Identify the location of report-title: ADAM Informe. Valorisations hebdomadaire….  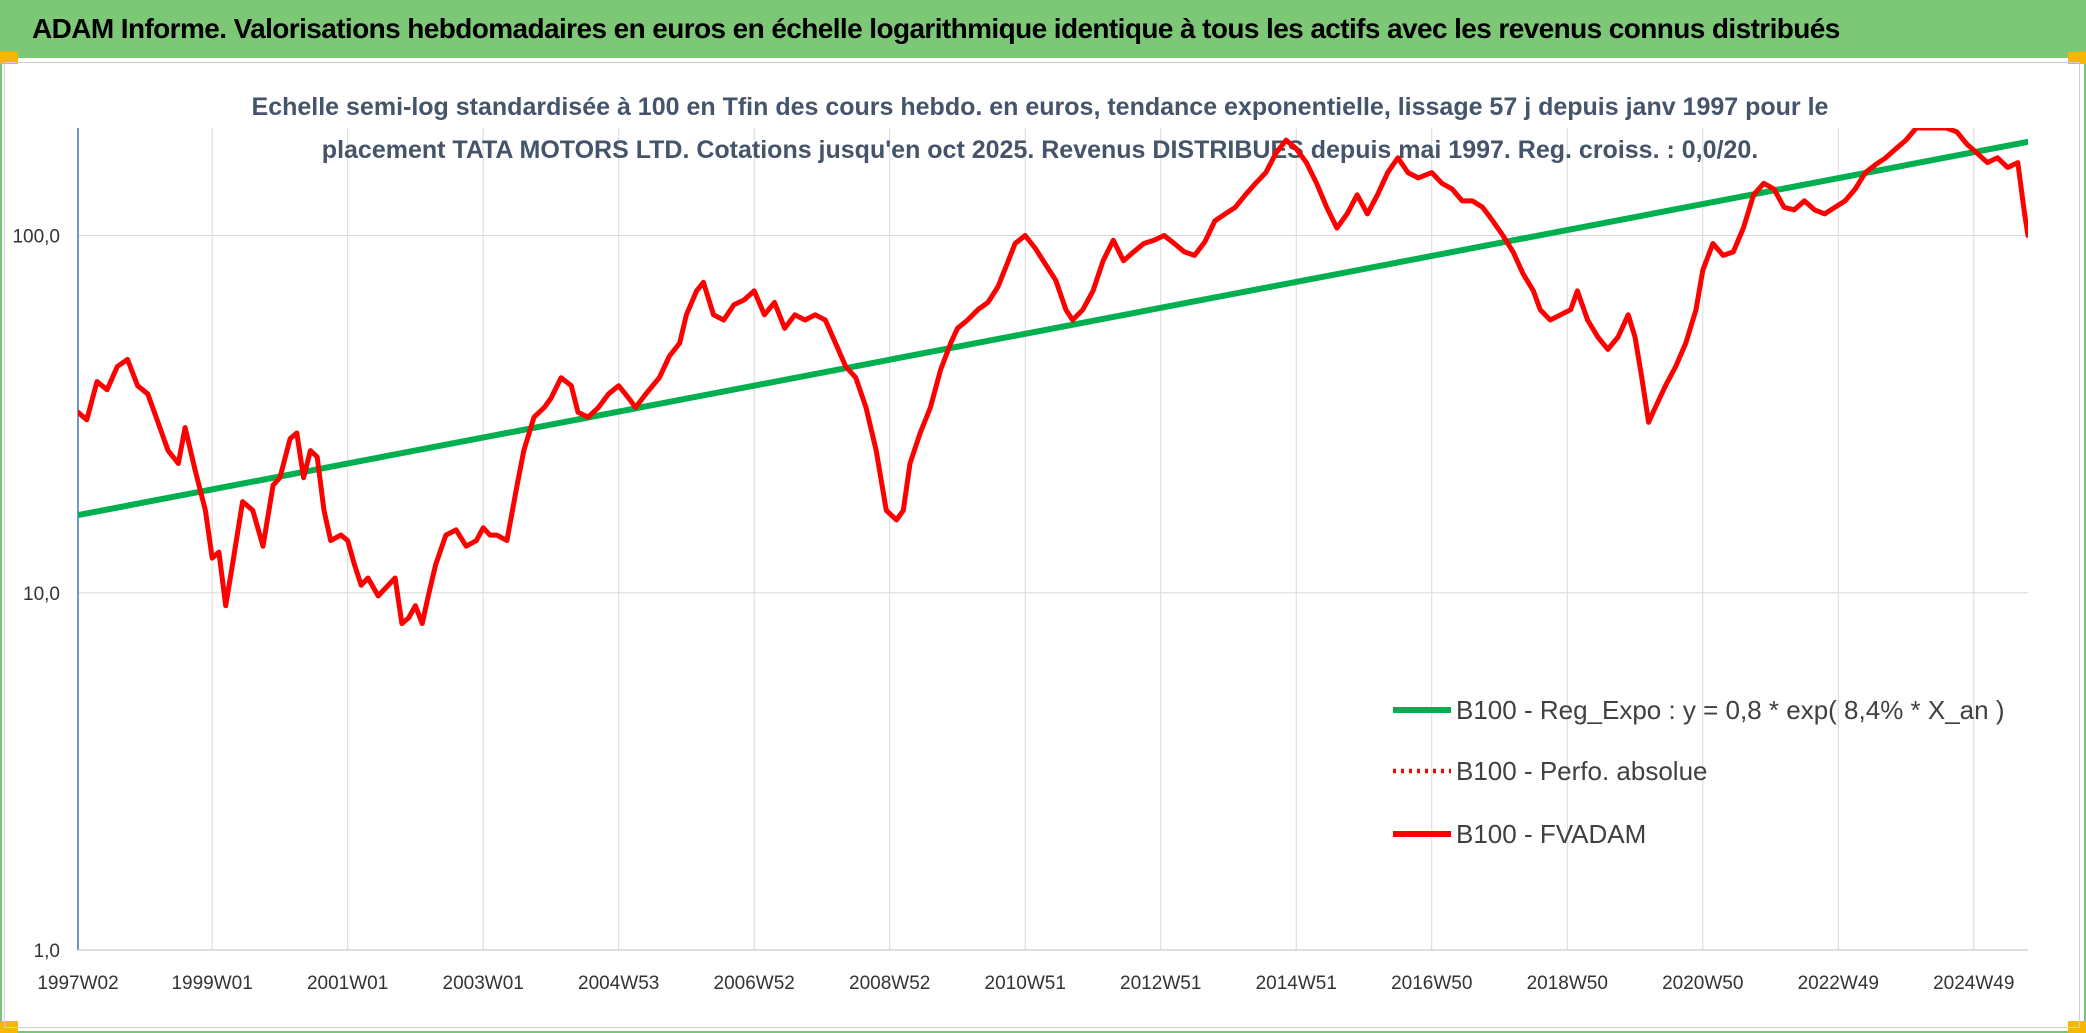
(936, 28).